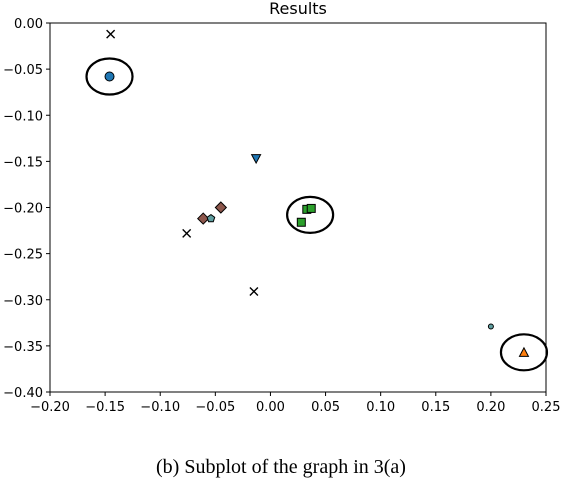  Describe the element at coordinates (23, 255) in the screenshot. I see `y-tick-label: −0.25` at that location.